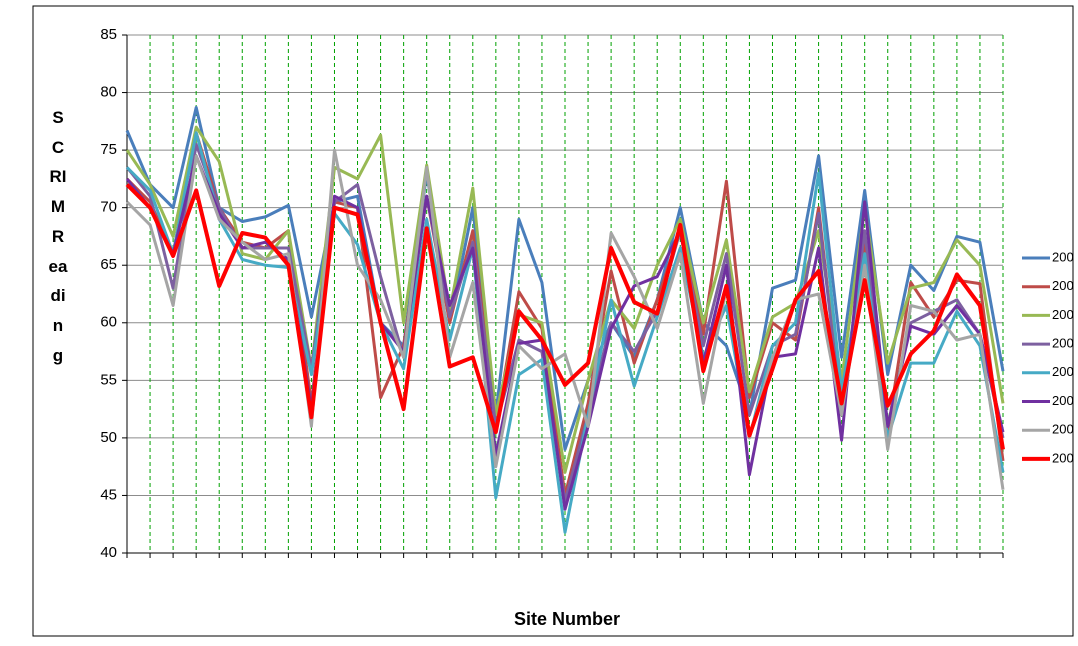 The height and width of the screenshot is (646, 1078). Describe the element at coordinates (108, 264) in the screenshot. I see `y-tick-label: 65` at that location.